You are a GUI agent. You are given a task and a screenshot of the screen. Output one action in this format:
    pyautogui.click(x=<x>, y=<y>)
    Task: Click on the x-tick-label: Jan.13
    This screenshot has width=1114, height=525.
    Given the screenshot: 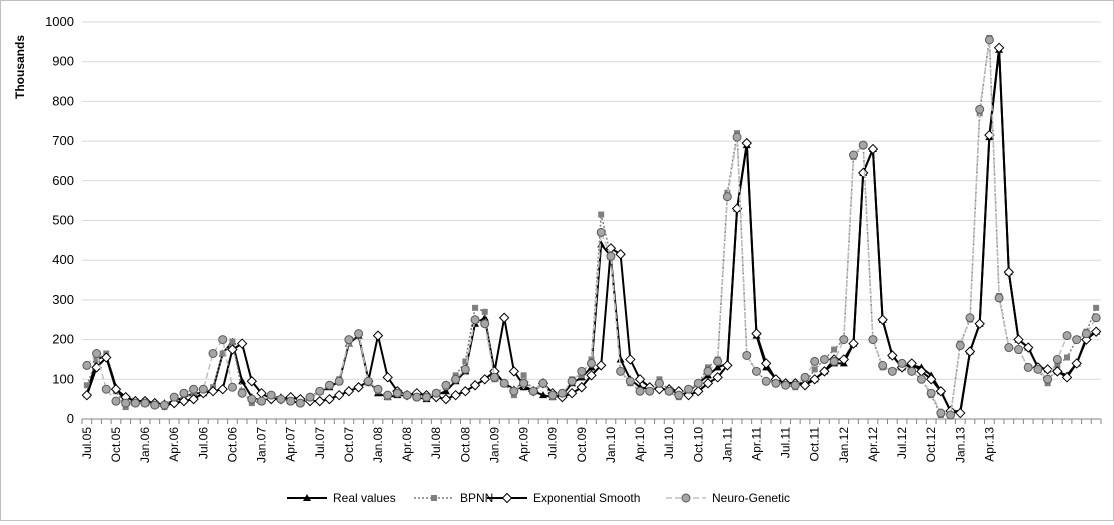 What is the action you would take?
    pyautogui.click(x=960, y=445)
    